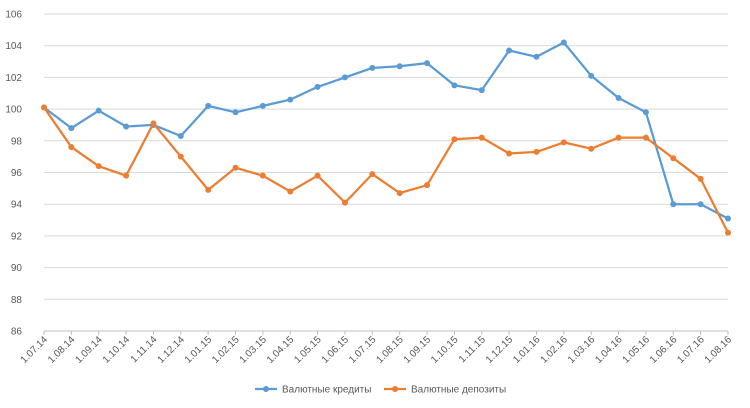 This screenshot has height=408, width=750. I want to click on x-tick-label: 1.12.14, so click(172, 350).